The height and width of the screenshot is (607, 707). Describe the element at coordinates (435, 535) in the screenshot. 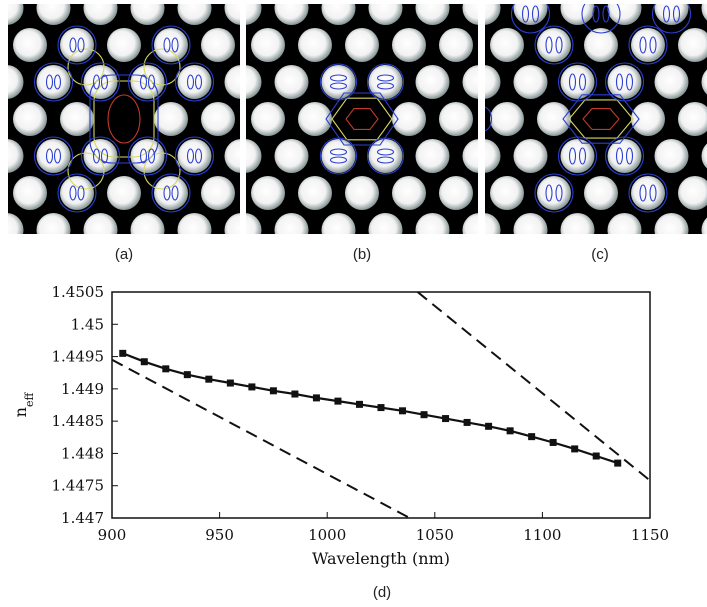

I see `x-tick-label: 1050` at that location.